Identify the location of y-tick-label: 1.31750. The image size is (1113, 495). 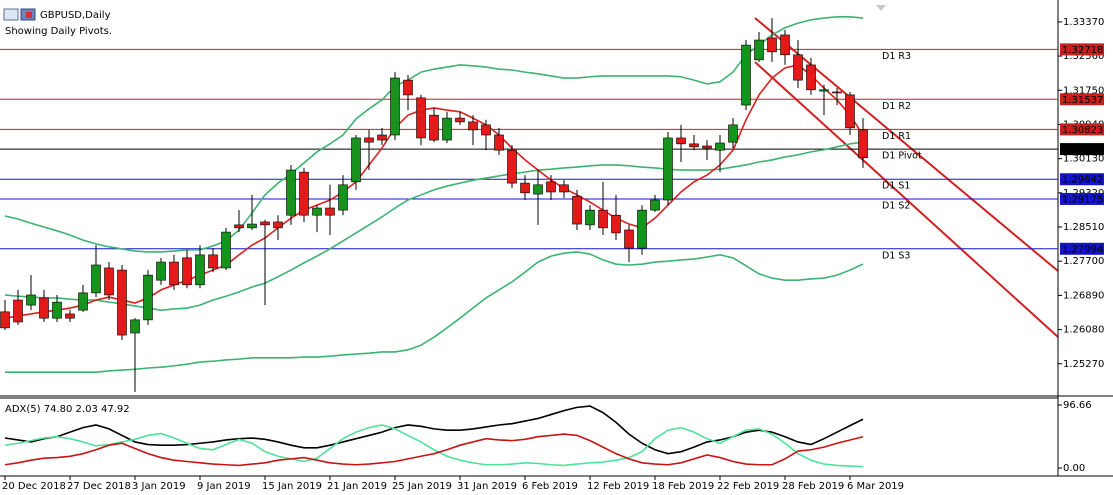
(1083, 90).